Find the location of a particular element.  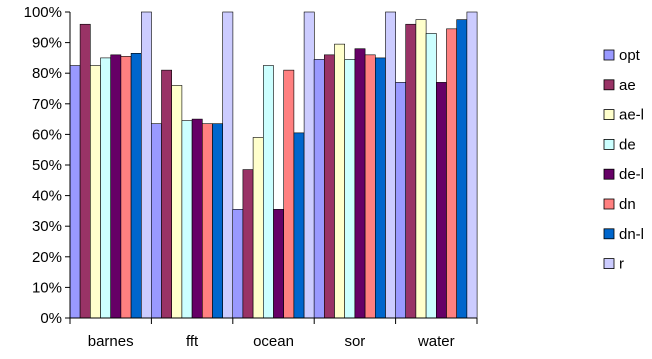

bar-ae-l-barnes is located at coordinates (95, 192).